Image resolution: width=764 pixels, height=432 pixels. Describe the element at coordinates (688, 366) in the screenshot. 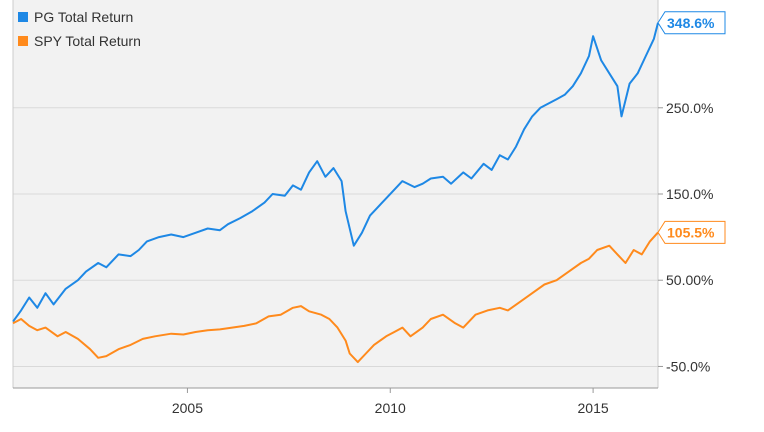

I see `y-tick-label: -50.0%` at that location.